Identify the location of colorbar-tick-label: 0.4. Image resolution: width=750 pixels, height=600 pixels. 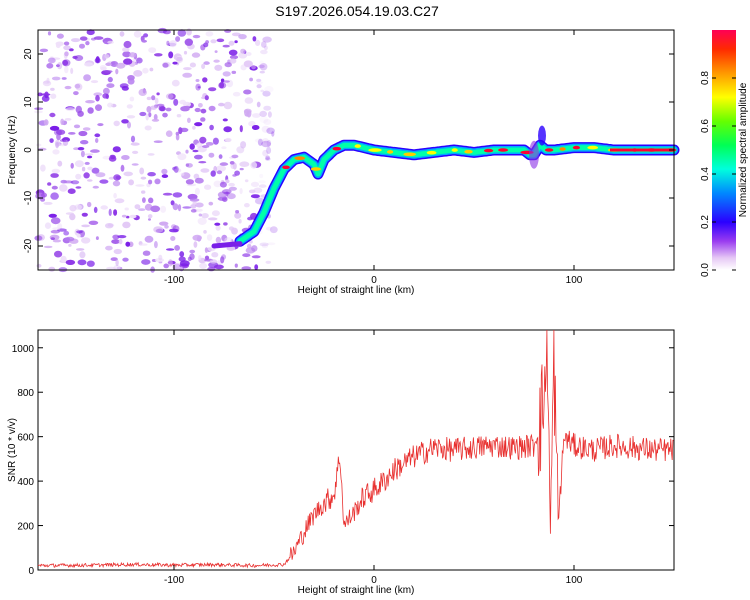
(705, 174).